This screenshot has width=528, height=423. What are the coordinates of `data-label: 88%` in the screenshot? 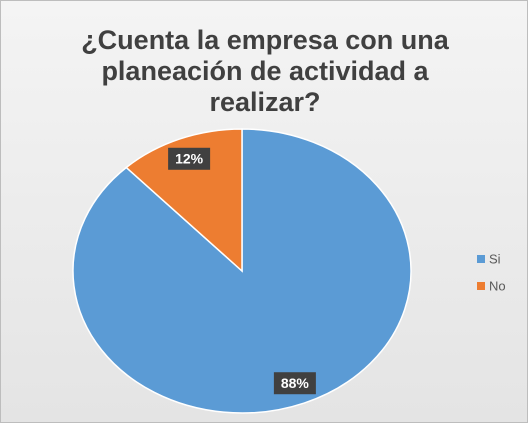 It's located at (295, 383).